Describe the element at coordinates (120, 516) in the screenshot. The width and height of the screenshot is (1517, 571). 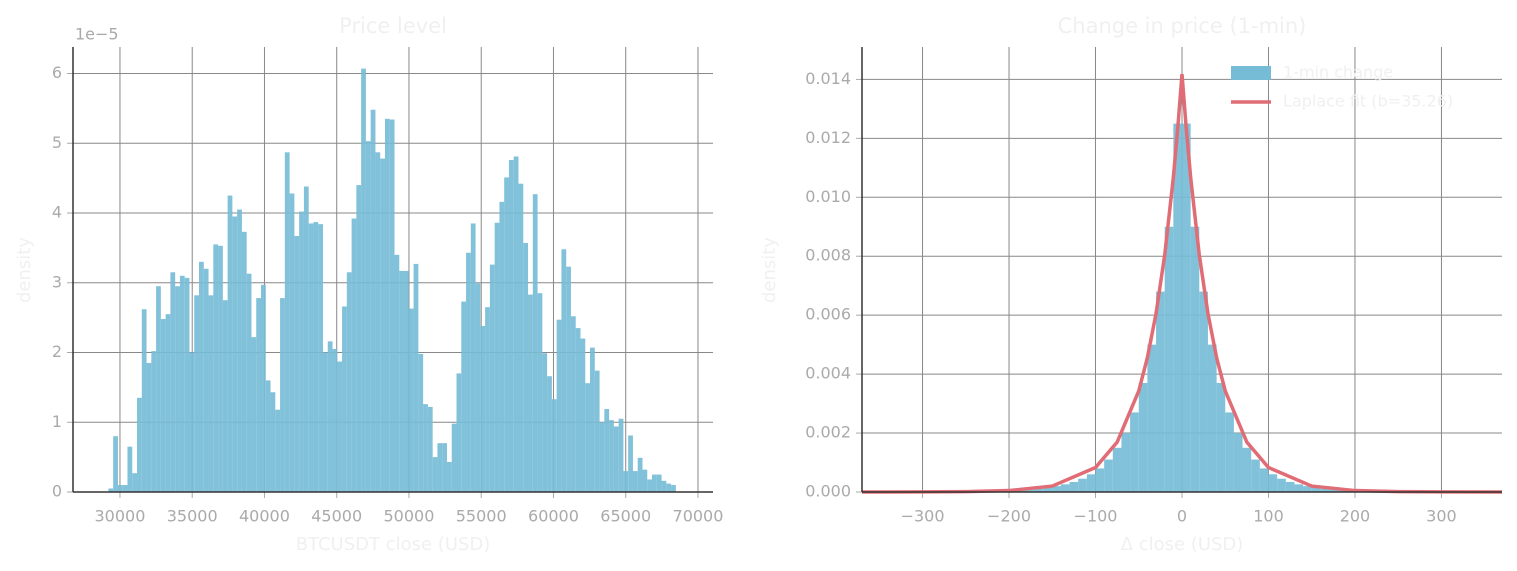
I see `x-tick-label: 30000` at that location.